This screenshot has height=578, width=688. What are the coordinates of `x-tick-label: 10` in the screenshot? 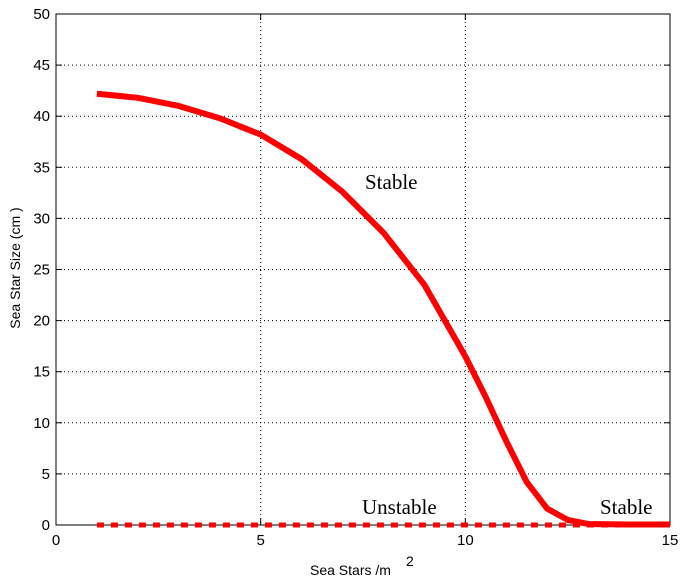 It's located at (465, 540).